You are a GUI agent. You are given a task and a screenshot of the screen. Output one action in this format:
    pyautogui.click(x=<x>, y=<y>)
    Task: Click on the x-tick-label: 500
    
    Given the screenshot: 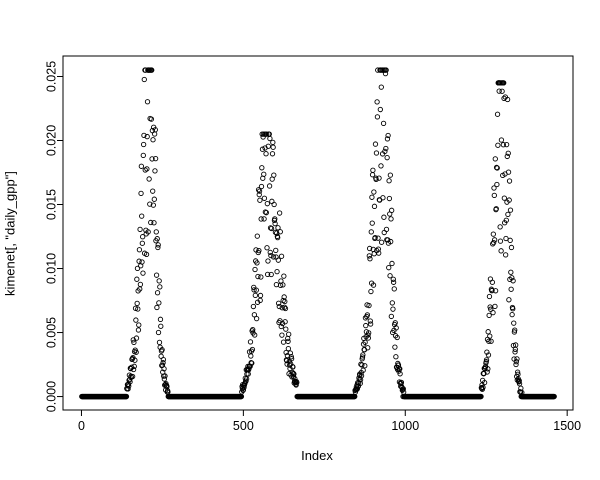 What is the action you would take?
    pyautogui.click(x=243, y=426)
    